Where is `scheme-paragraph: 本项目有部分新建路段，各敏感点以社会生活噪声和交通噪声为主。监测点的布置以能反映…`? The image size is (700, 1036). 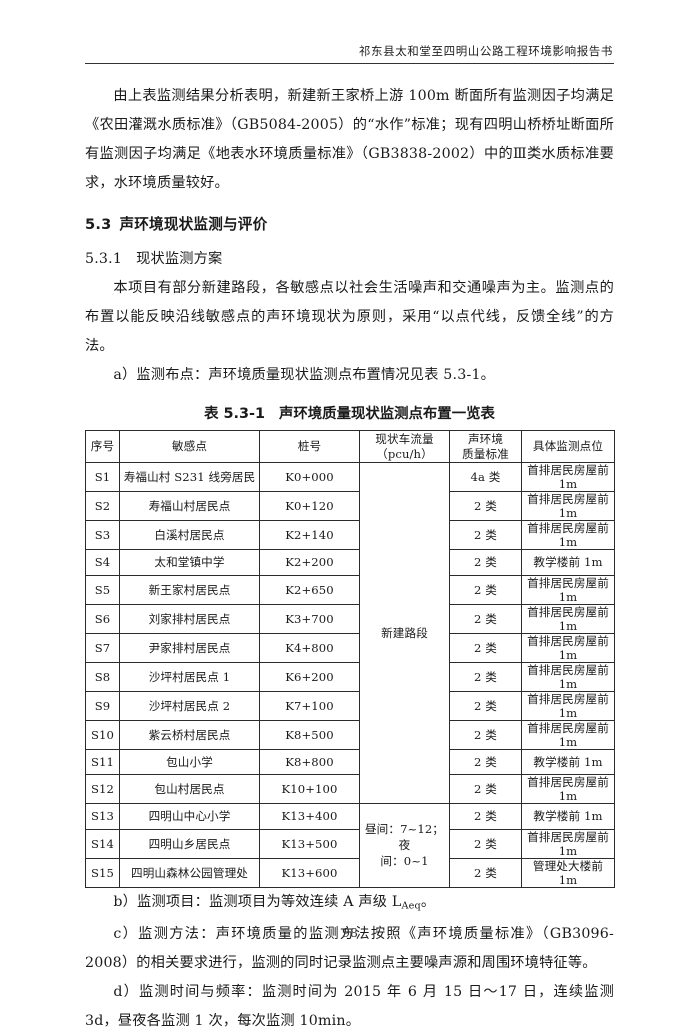 scheme-paragraph: 本项目有部分新建路段，各敏感点以社会生活噪声和交通噪声为主。监测点的布置以能反映… is located at coordinates (349, 317).